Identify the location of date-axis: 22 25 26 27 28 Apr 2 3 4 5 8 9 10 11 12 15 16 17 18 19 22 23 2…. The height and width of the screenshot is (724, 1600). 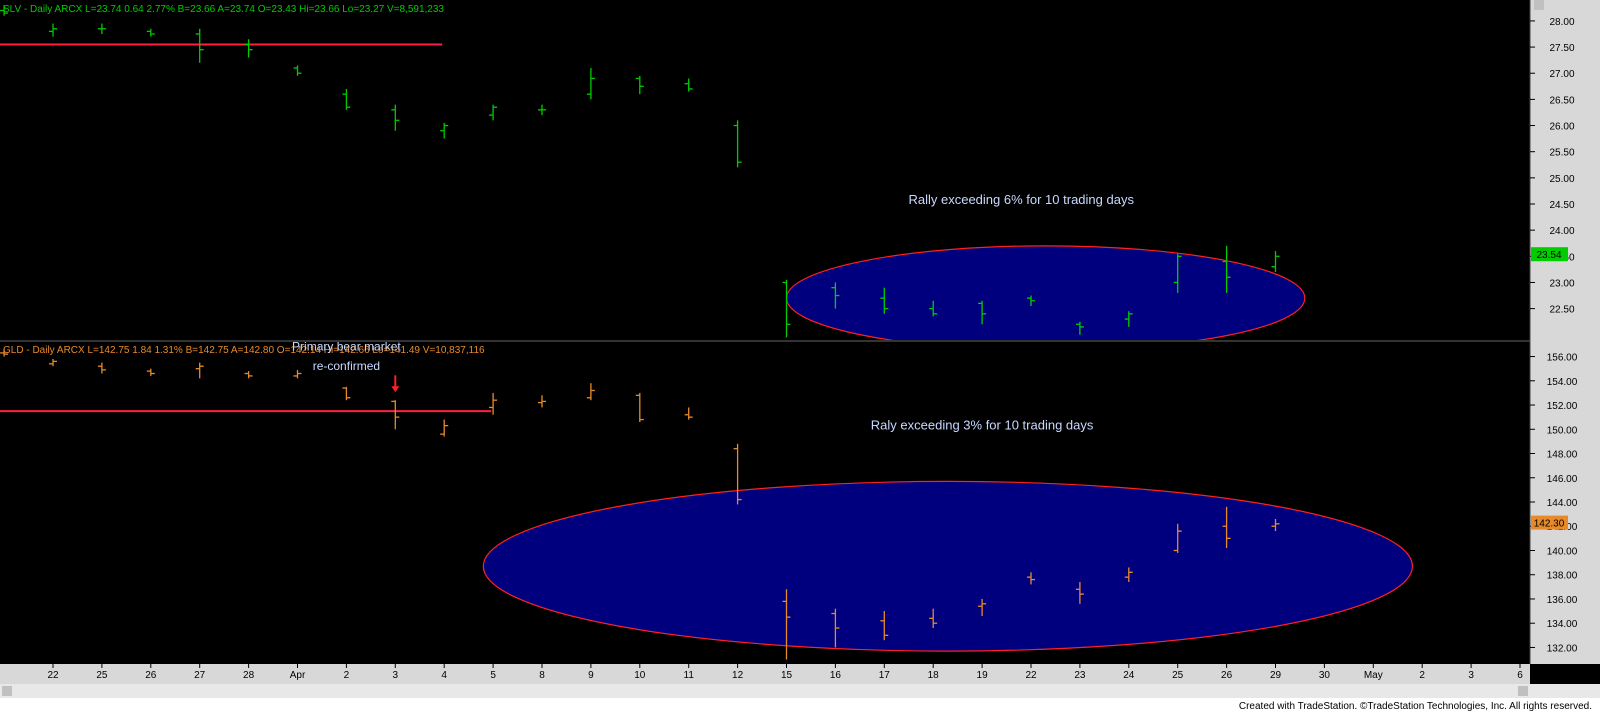
(785, 672).